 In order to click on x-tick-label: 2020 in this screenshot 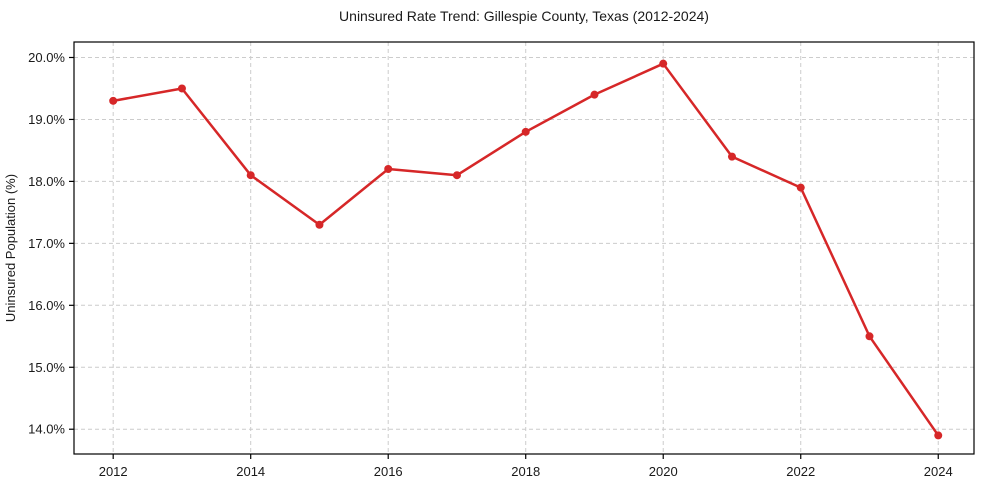, I will do `click(663, 471)`.